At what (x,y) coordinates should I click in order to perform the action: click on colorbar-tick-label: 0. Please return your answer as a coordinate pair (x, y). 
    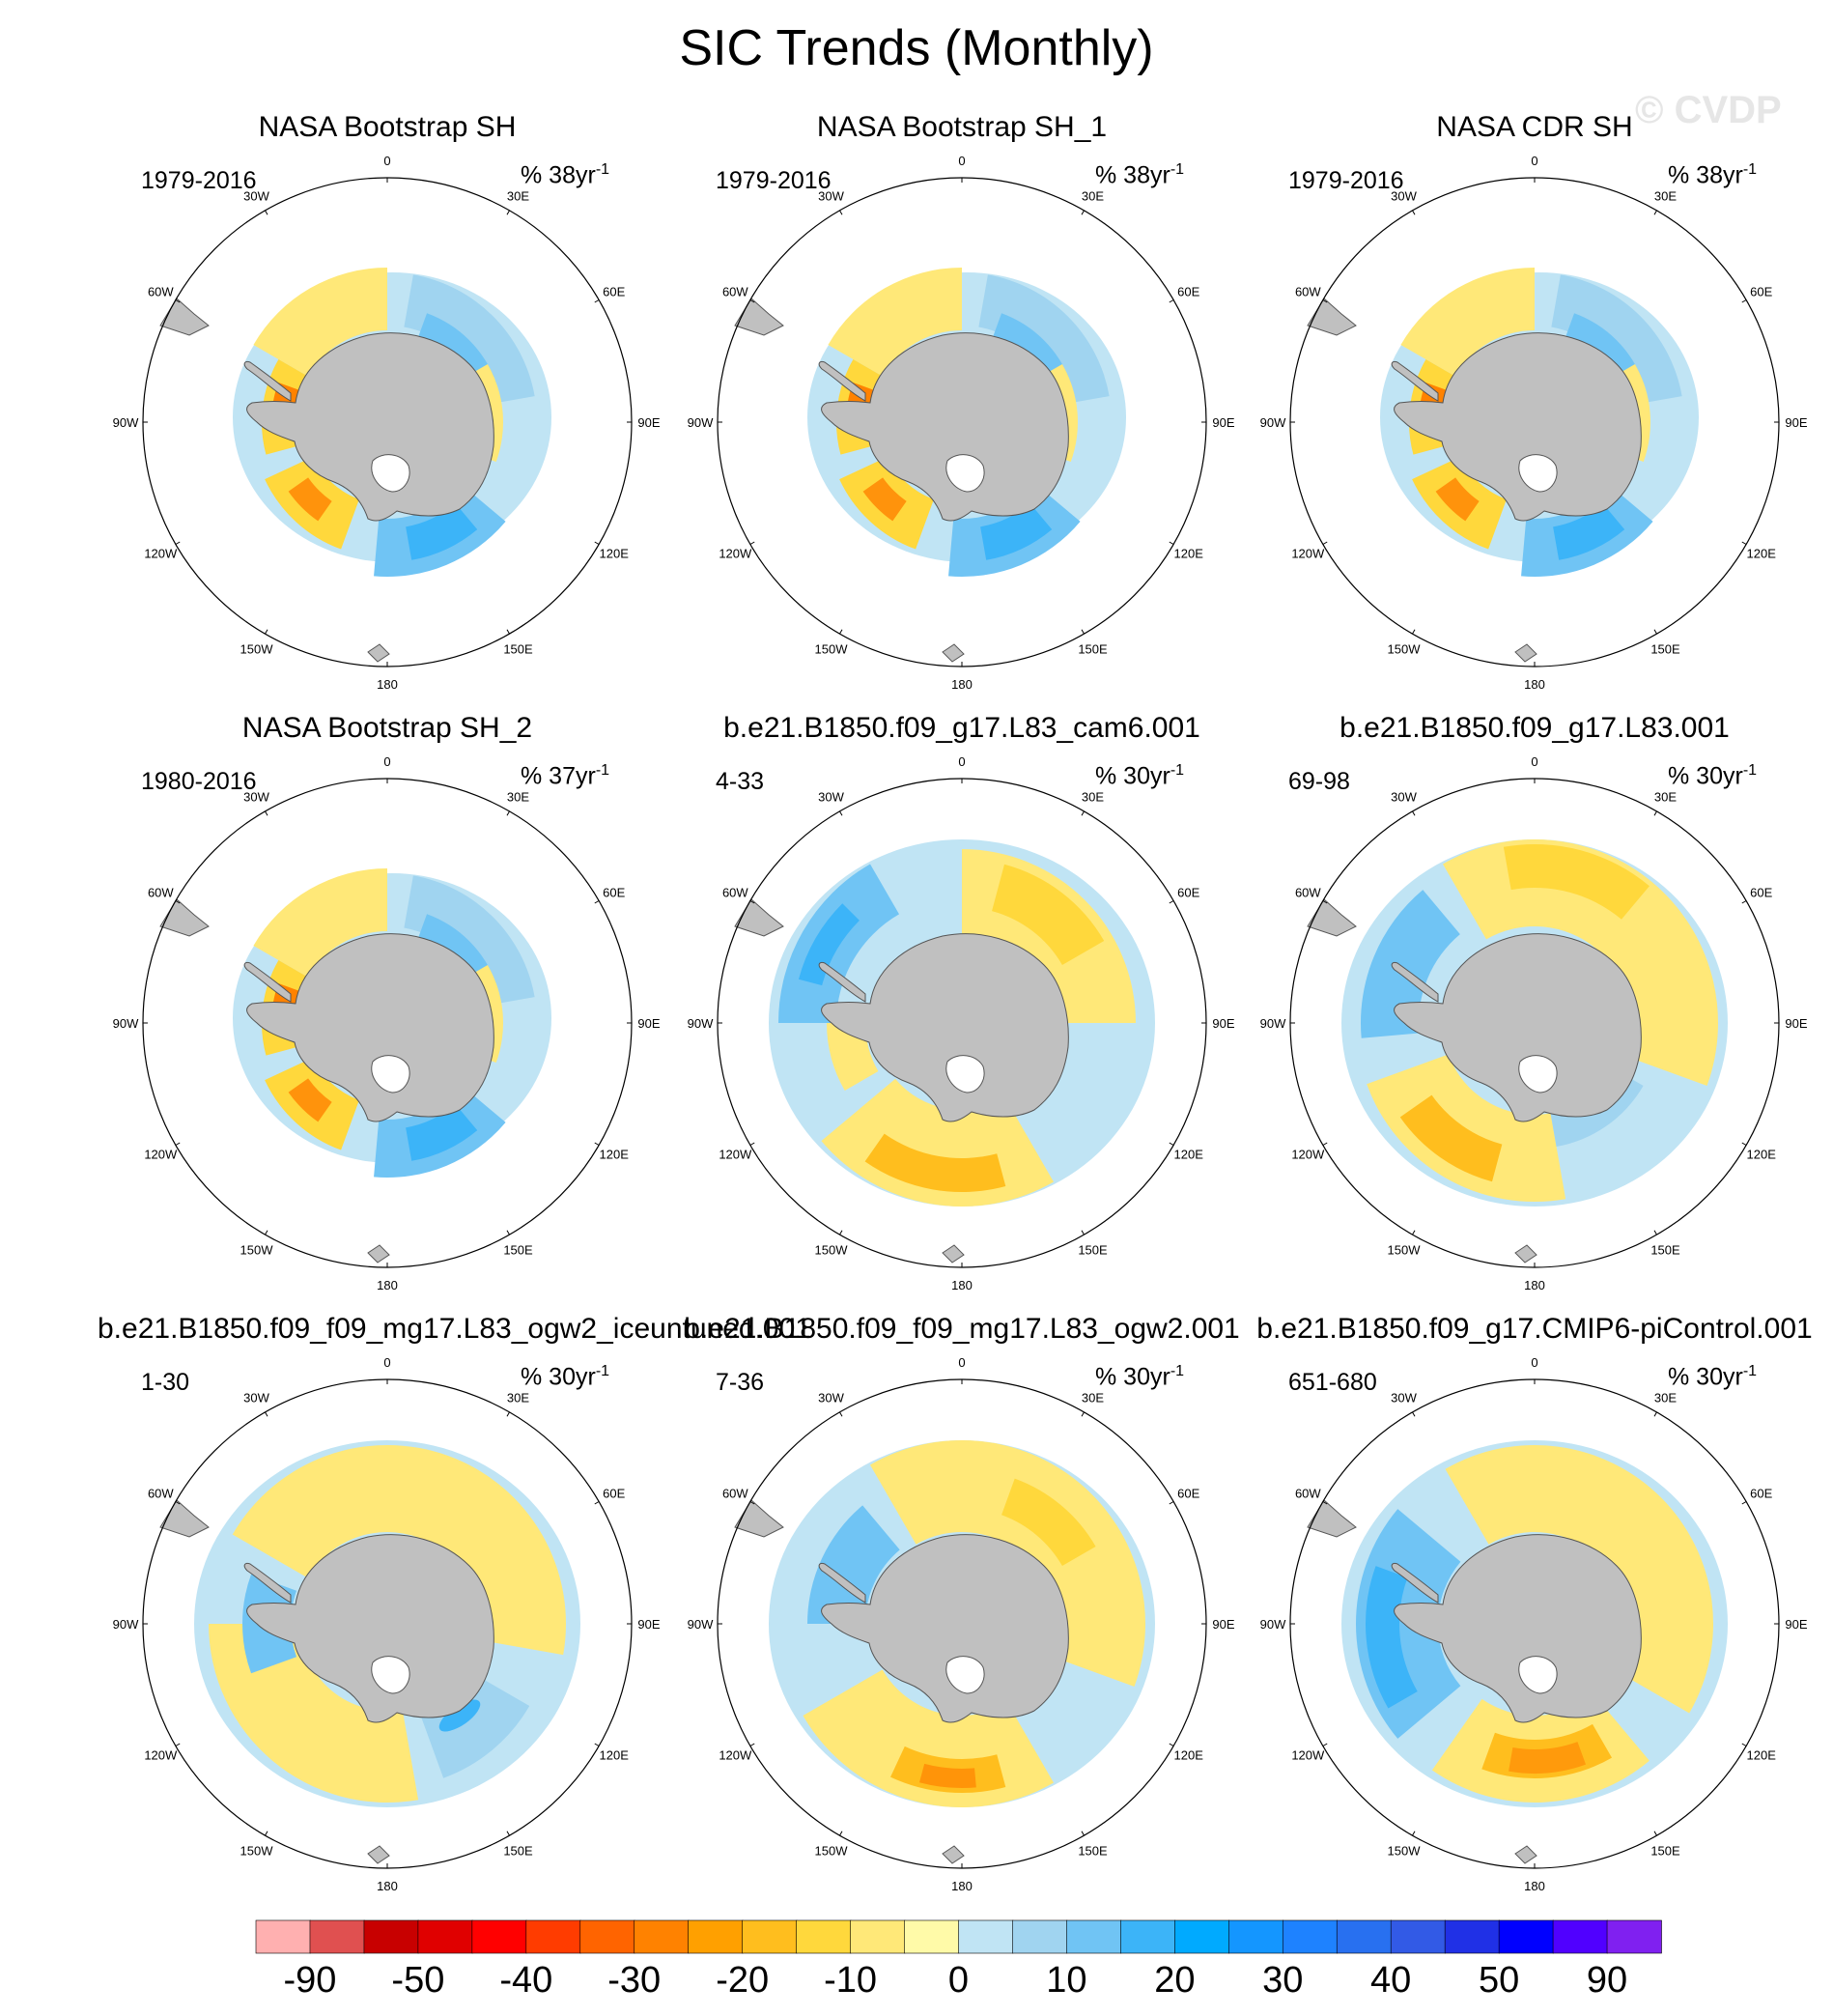
    Looking at the image, I should click on (958, 1980).